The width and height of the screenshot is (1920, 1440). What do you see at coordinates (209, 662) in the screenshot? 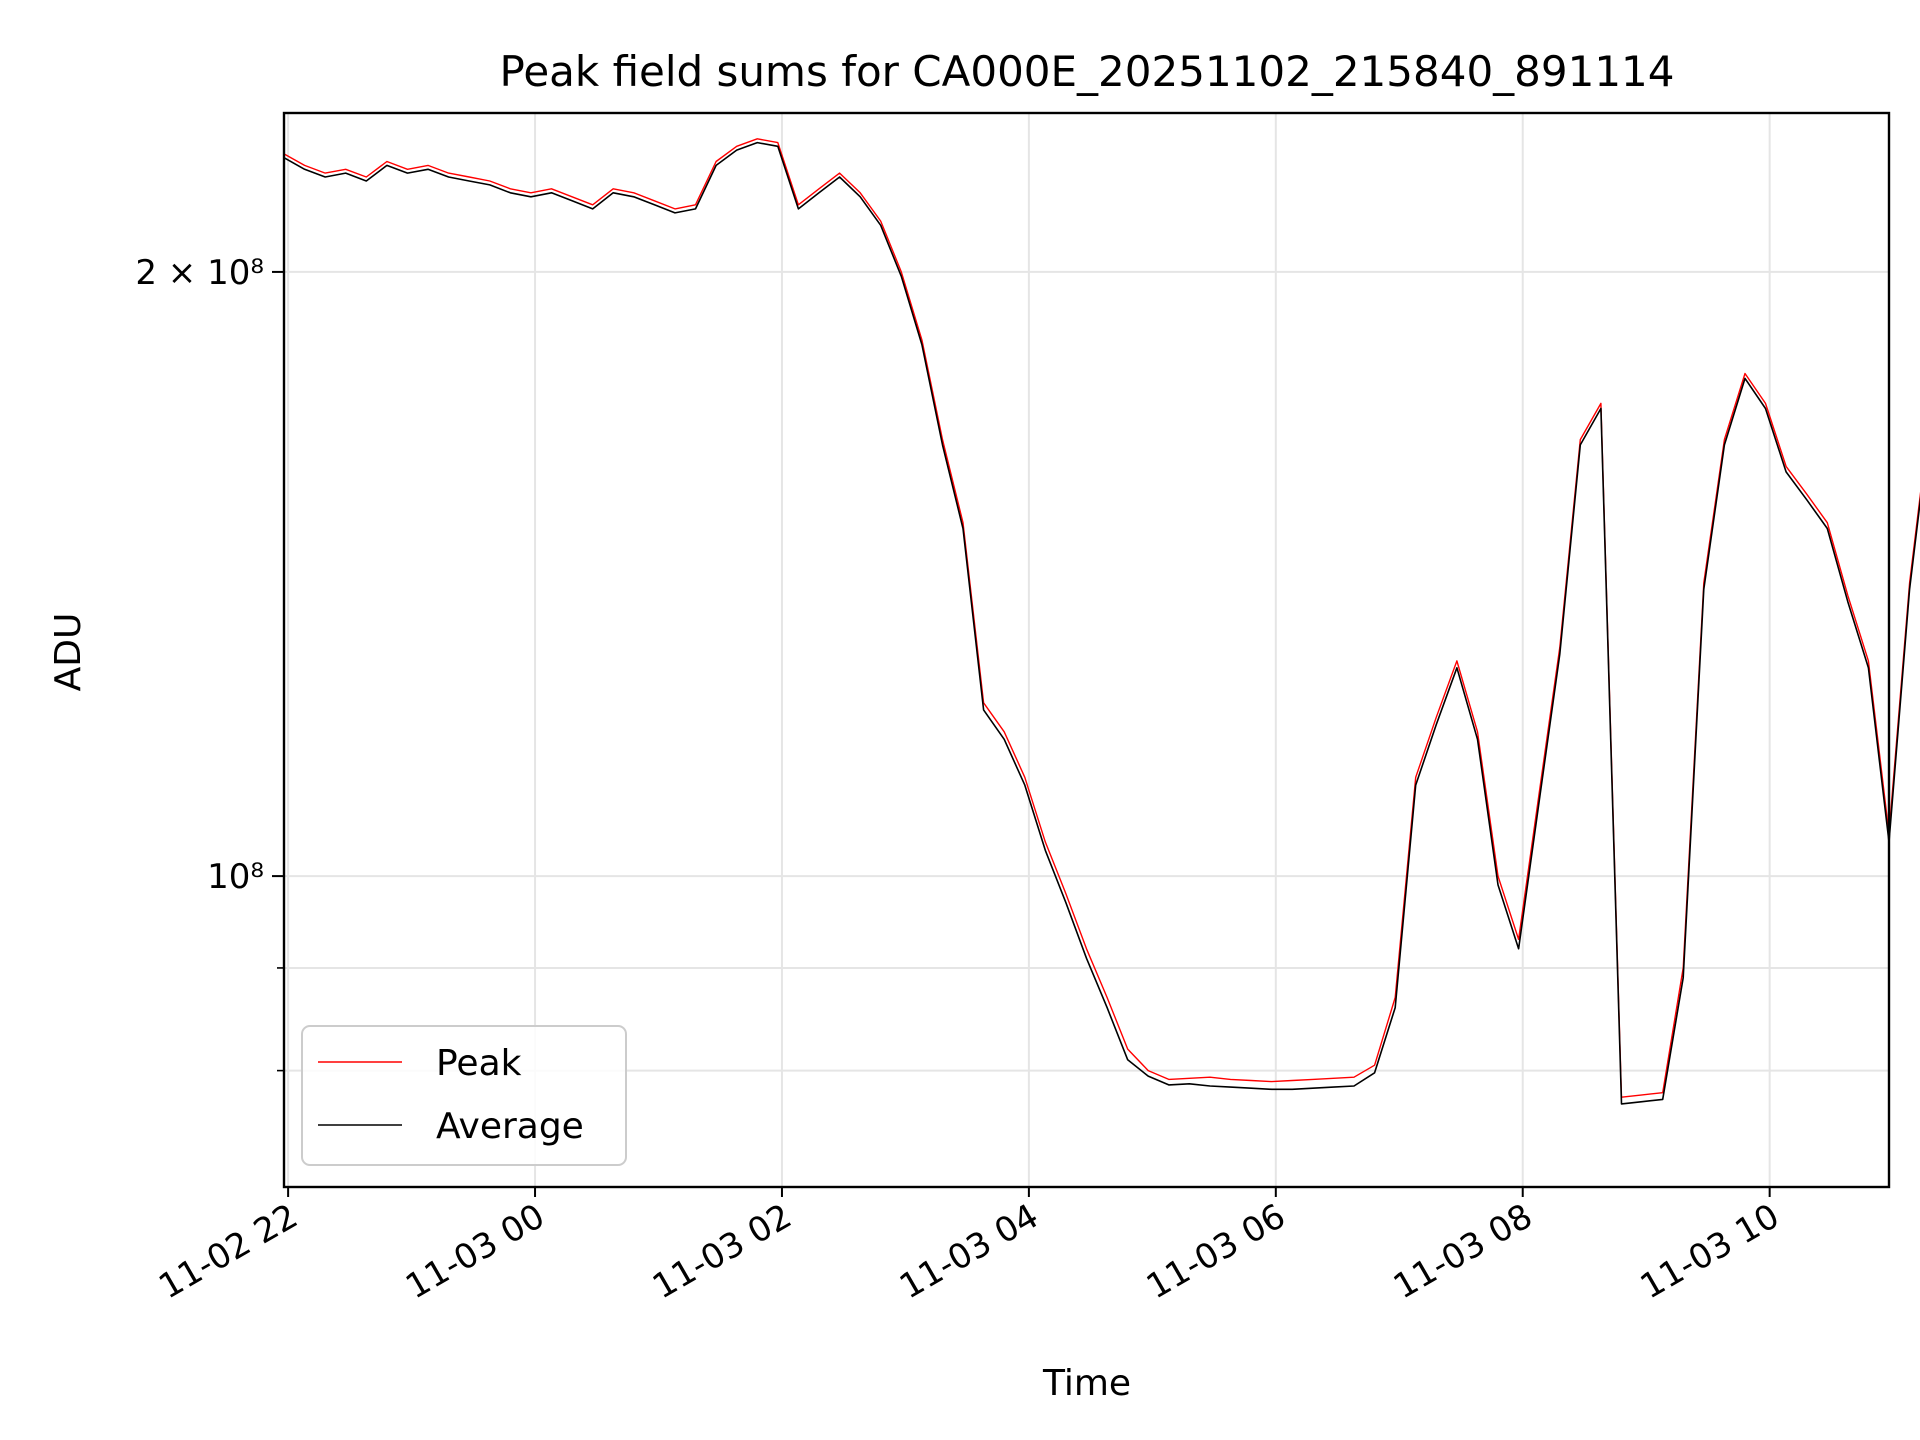
I see `y-axis: 2 × 10⁸ 10⁸` at bounding box center [209, 662].